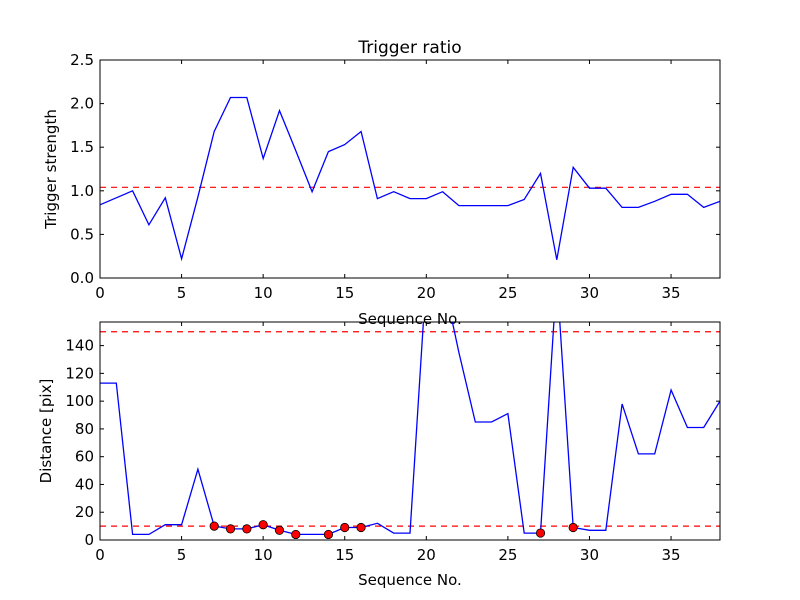 The image size is (800, 600). I want to click on bottom-x-tick-label: 25, so click(507, 555).